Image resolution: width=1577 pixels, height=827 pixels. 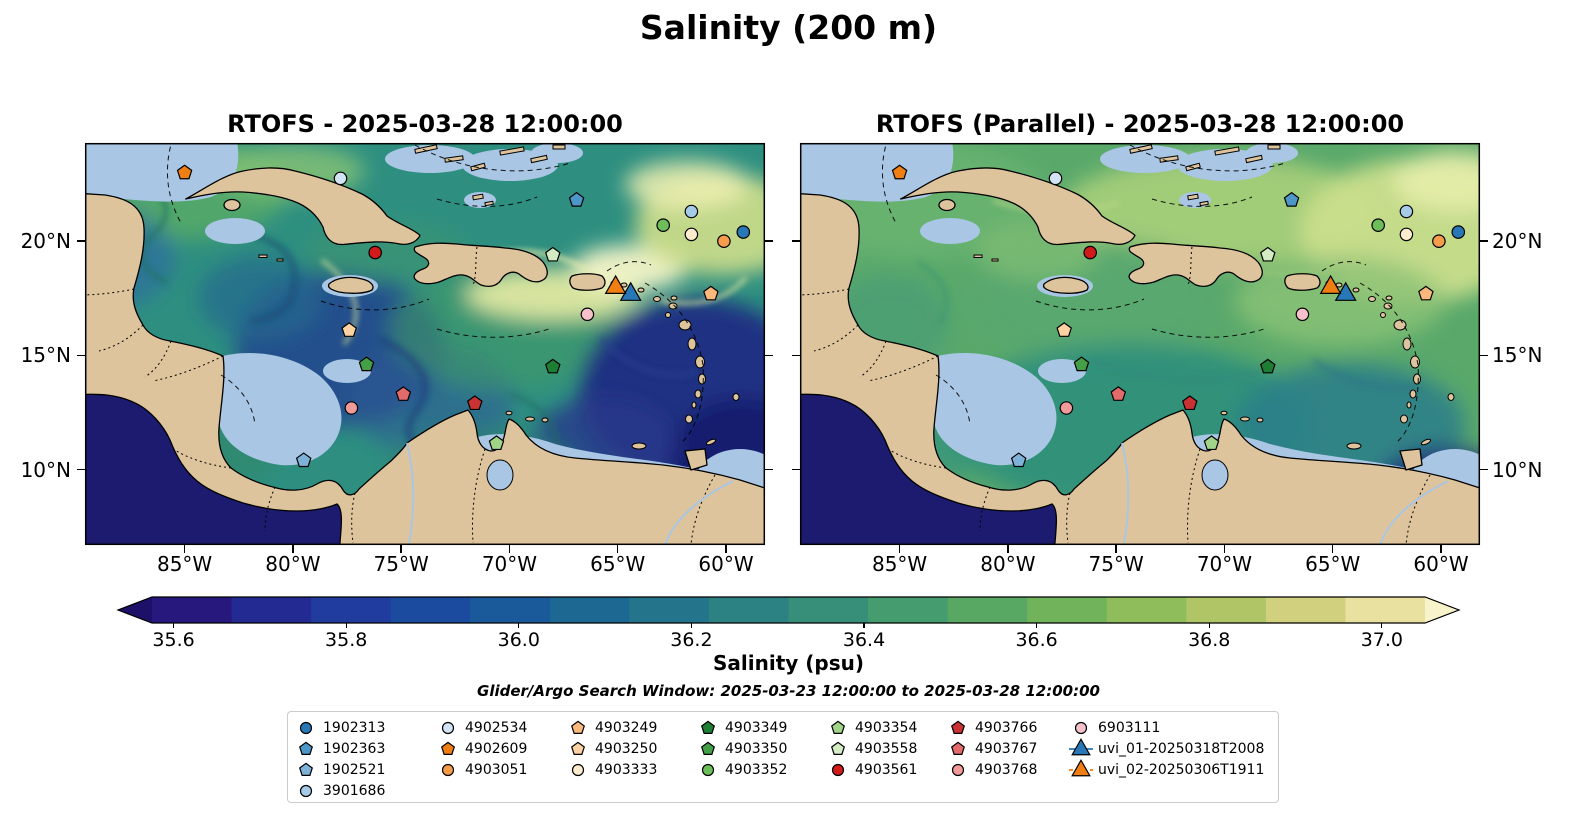 I want to click on legend-item-1902521: 1902521, so click(x=339, y=770).